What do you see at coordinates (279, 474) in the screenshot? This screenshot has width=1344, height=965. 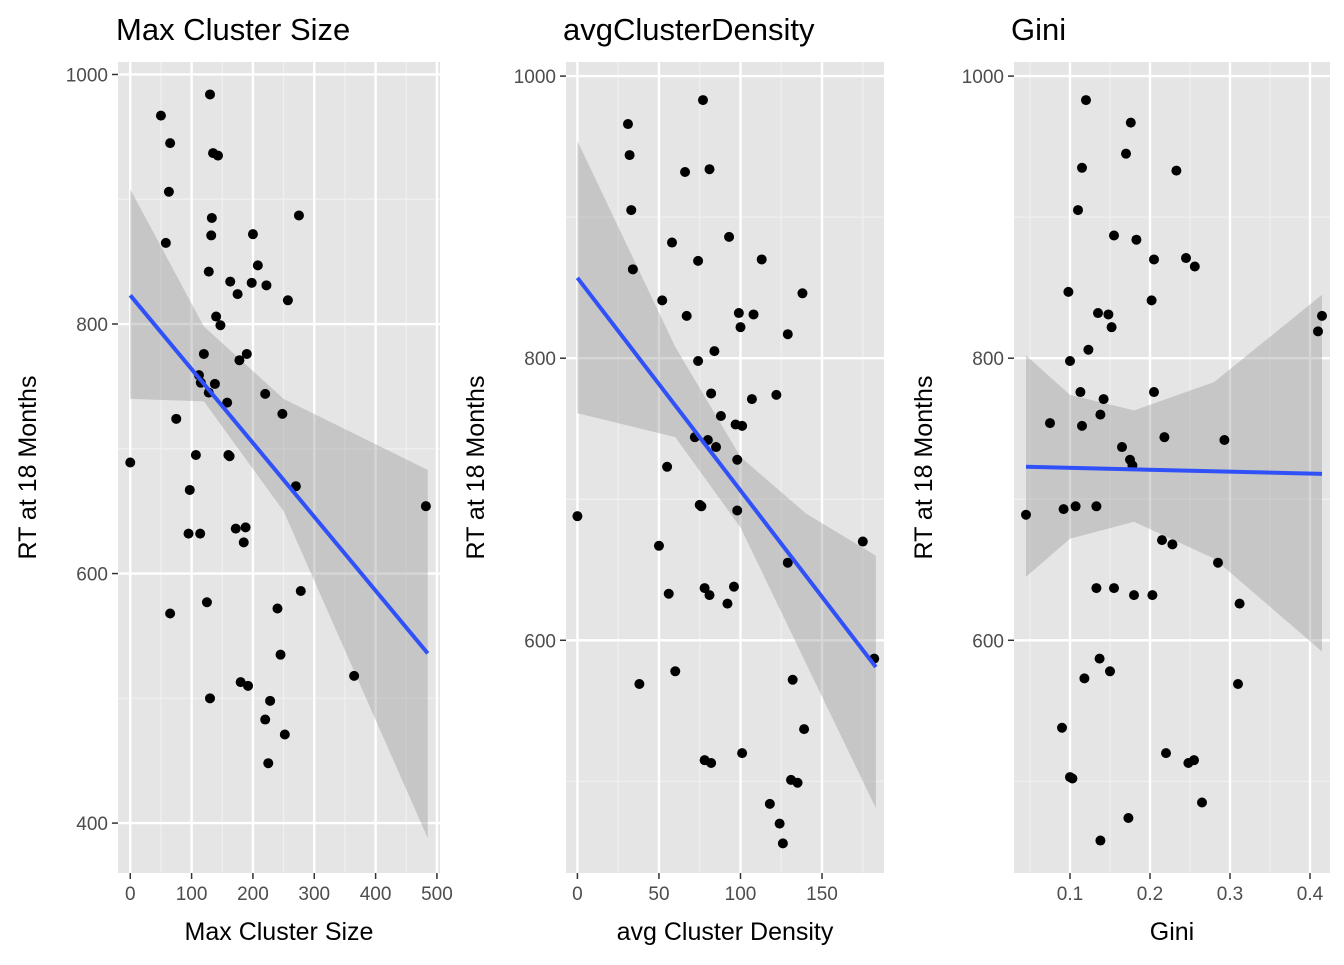 I see `regression-line` at bounding box center [279, 474].